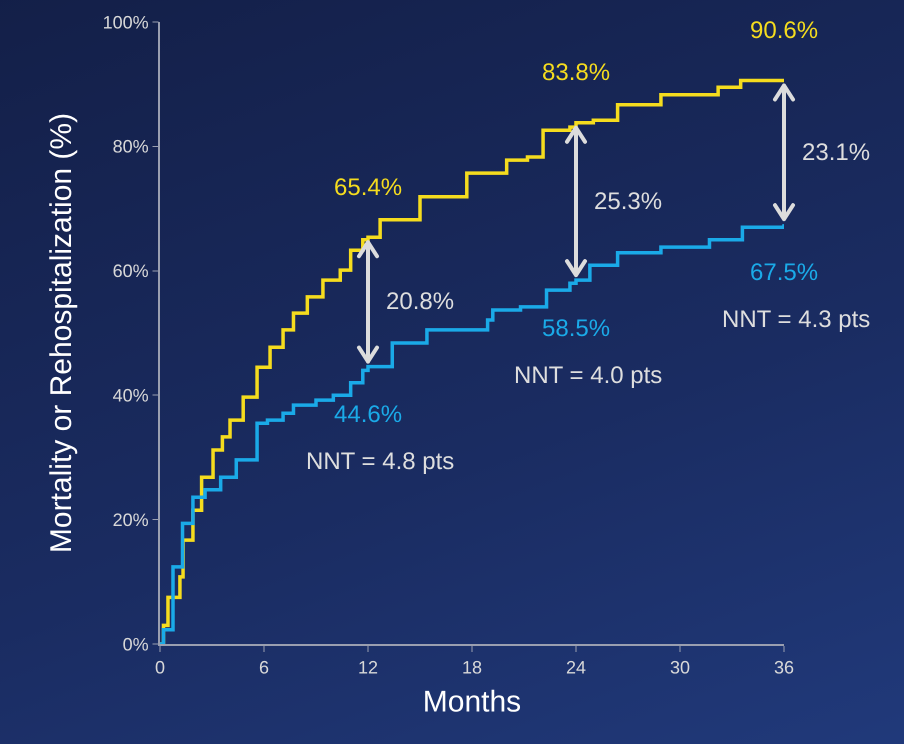  Describe the element at coordinates (130, 146) in the screenshot. I see `y-tick-label: 80%` at that location.